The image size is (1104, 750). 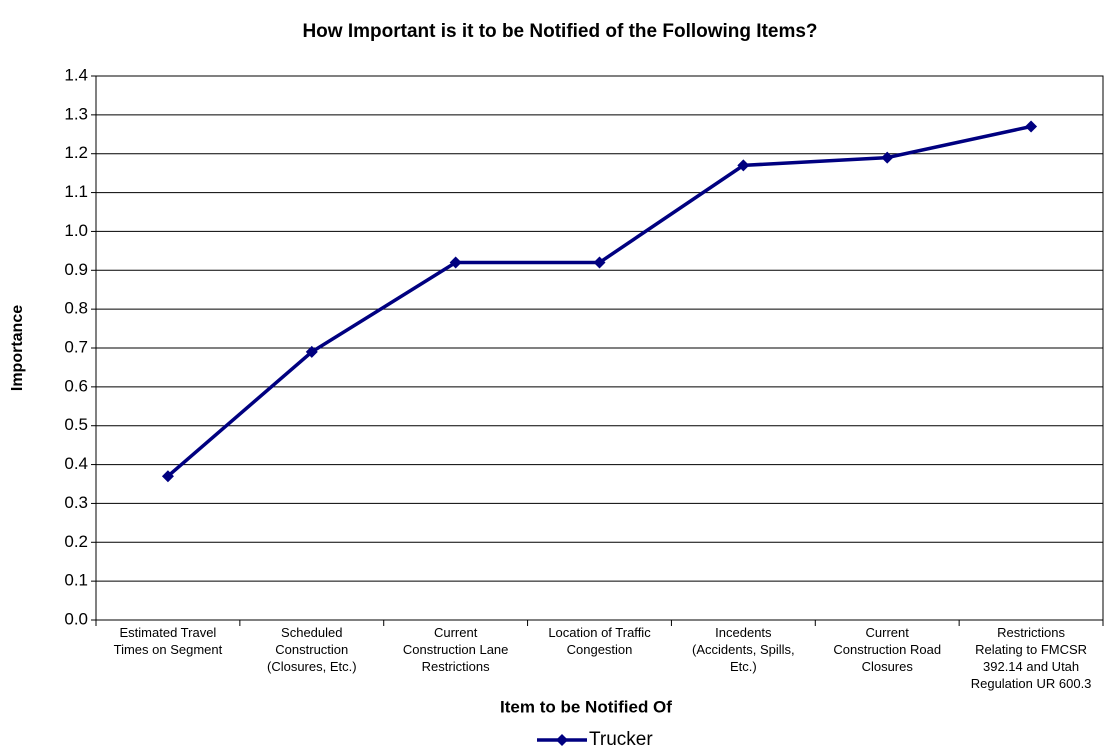 I want to click on y-tick-label: 0.3, so click(x=76, y=502).